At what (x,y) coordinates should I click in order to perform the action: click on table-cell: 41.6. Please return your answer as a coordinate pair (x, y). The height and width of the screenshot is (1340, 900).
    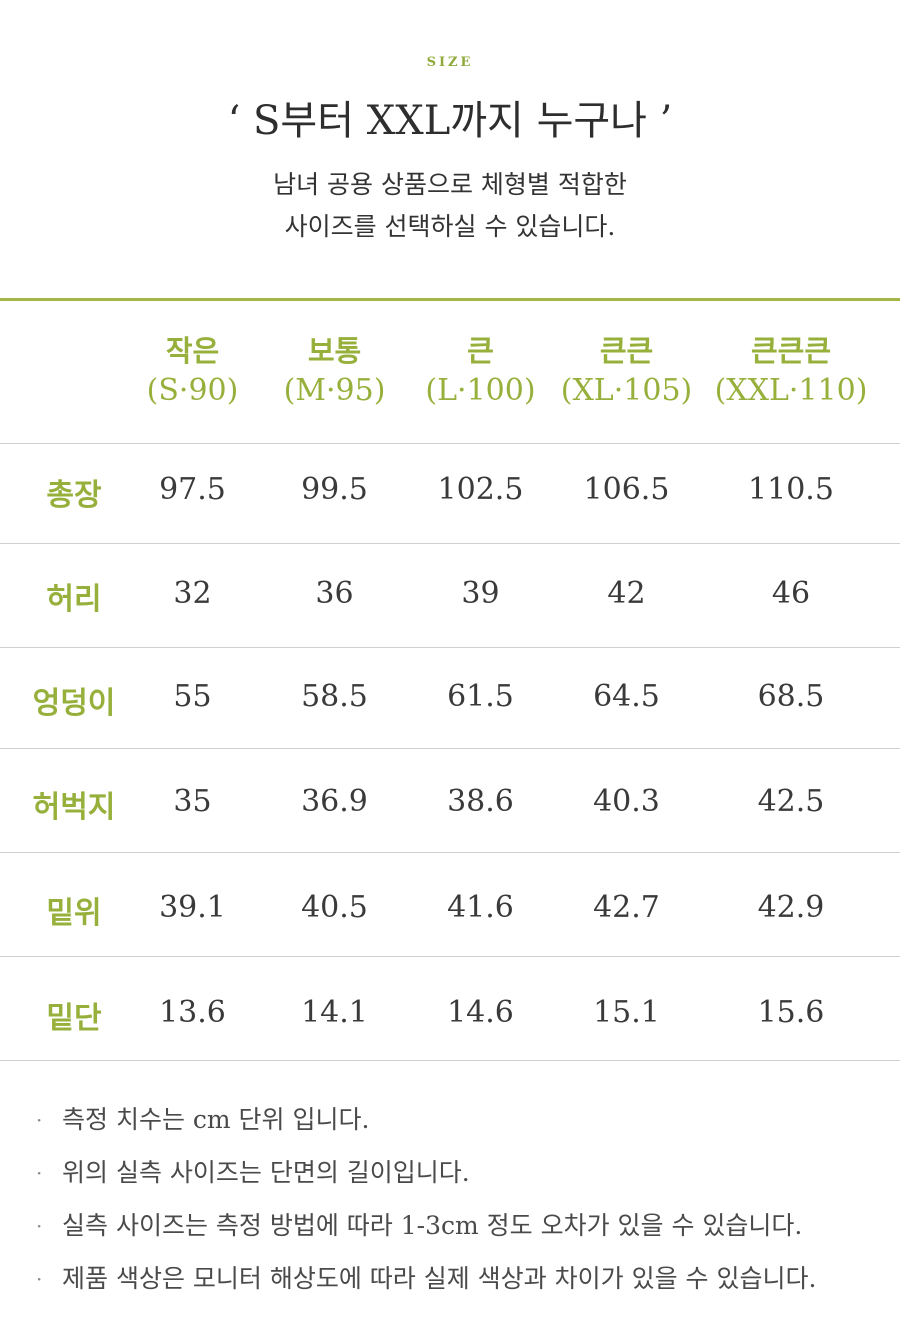
    Looking at the image, I should click on (480, 907).